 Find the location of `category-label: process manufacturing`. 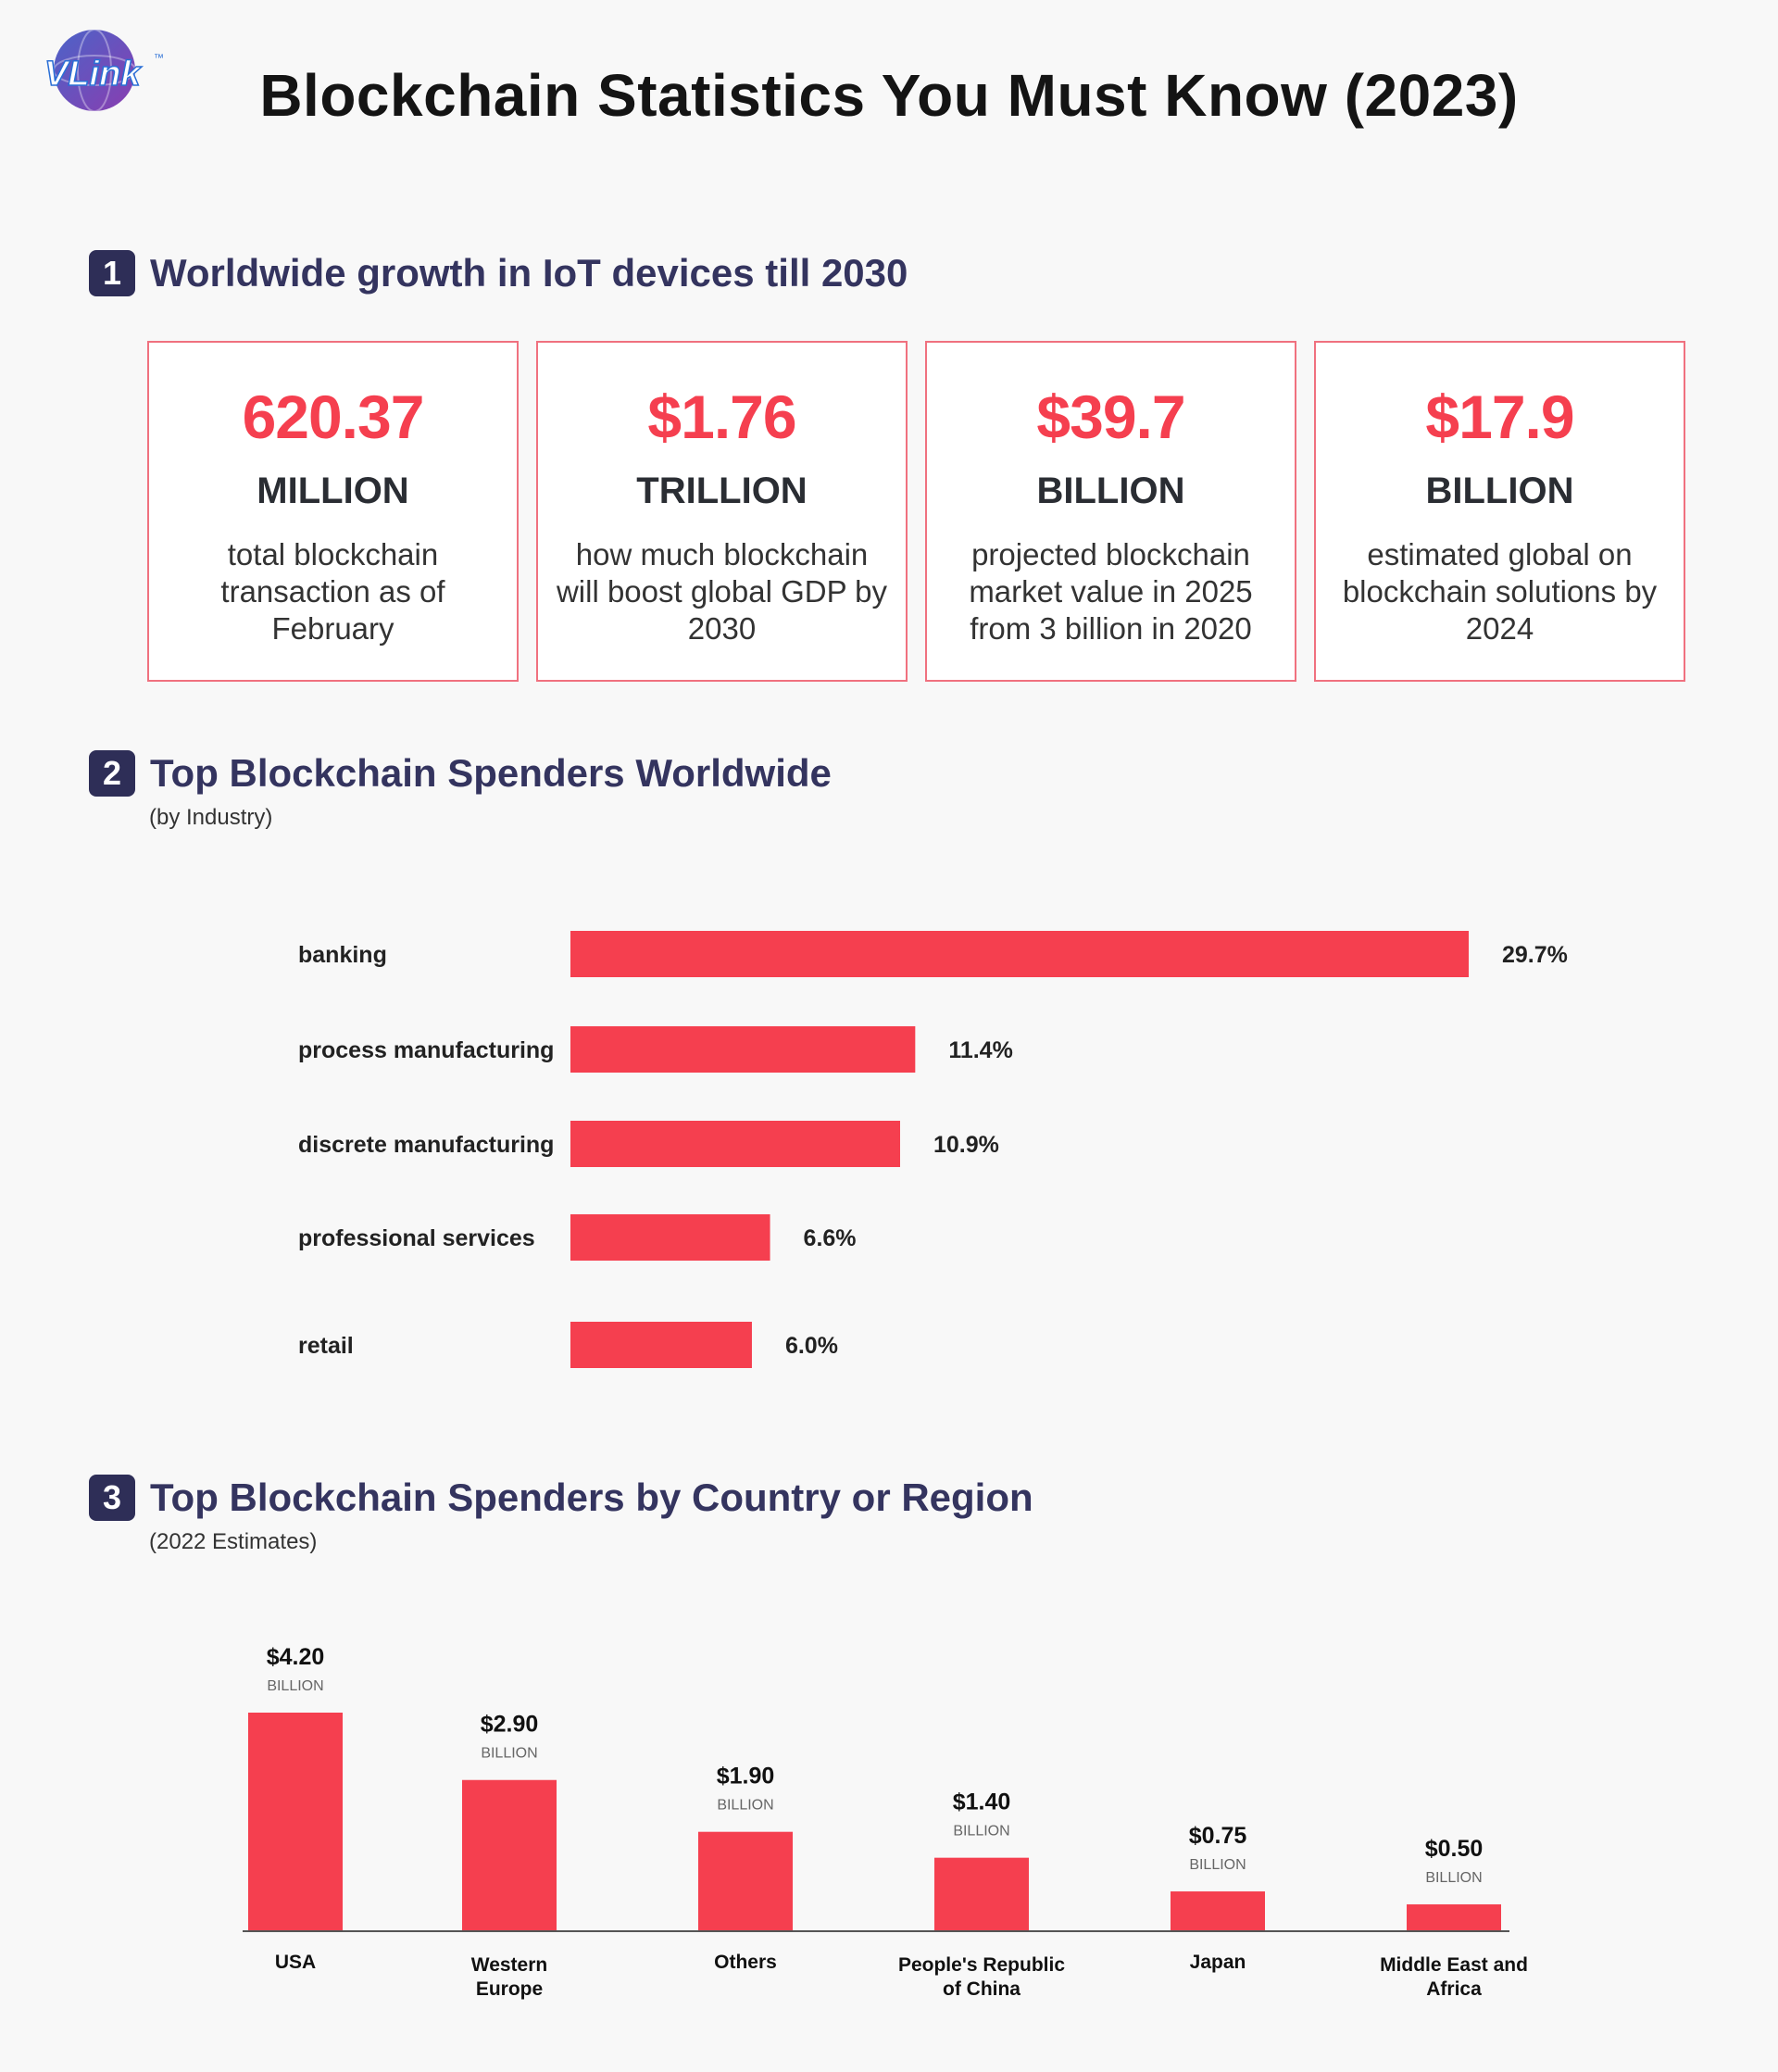

category-label: process manufacturing is located at coordinates (426, 1050).